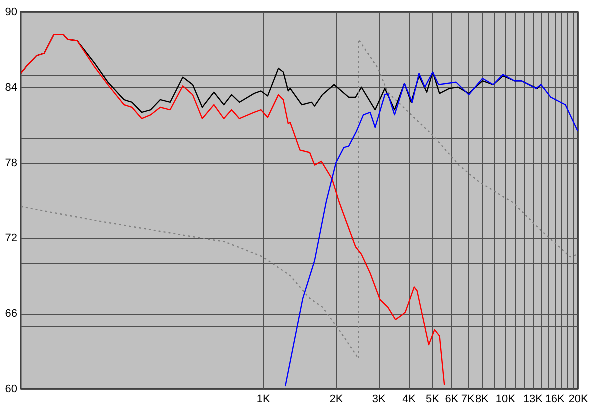  Describe the element at coordinates (433, 400) in the screenshot. I see `x-tick-label: 5K` at that location.